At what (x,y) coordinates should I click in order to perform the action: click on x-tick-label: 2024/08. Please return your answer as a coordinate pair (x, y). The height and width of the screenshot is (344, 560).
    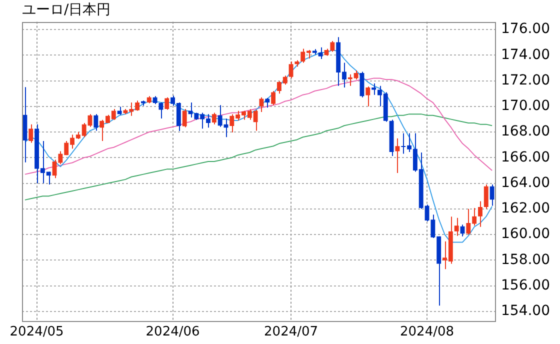
    Looking at the image, I should click on (427, 332).